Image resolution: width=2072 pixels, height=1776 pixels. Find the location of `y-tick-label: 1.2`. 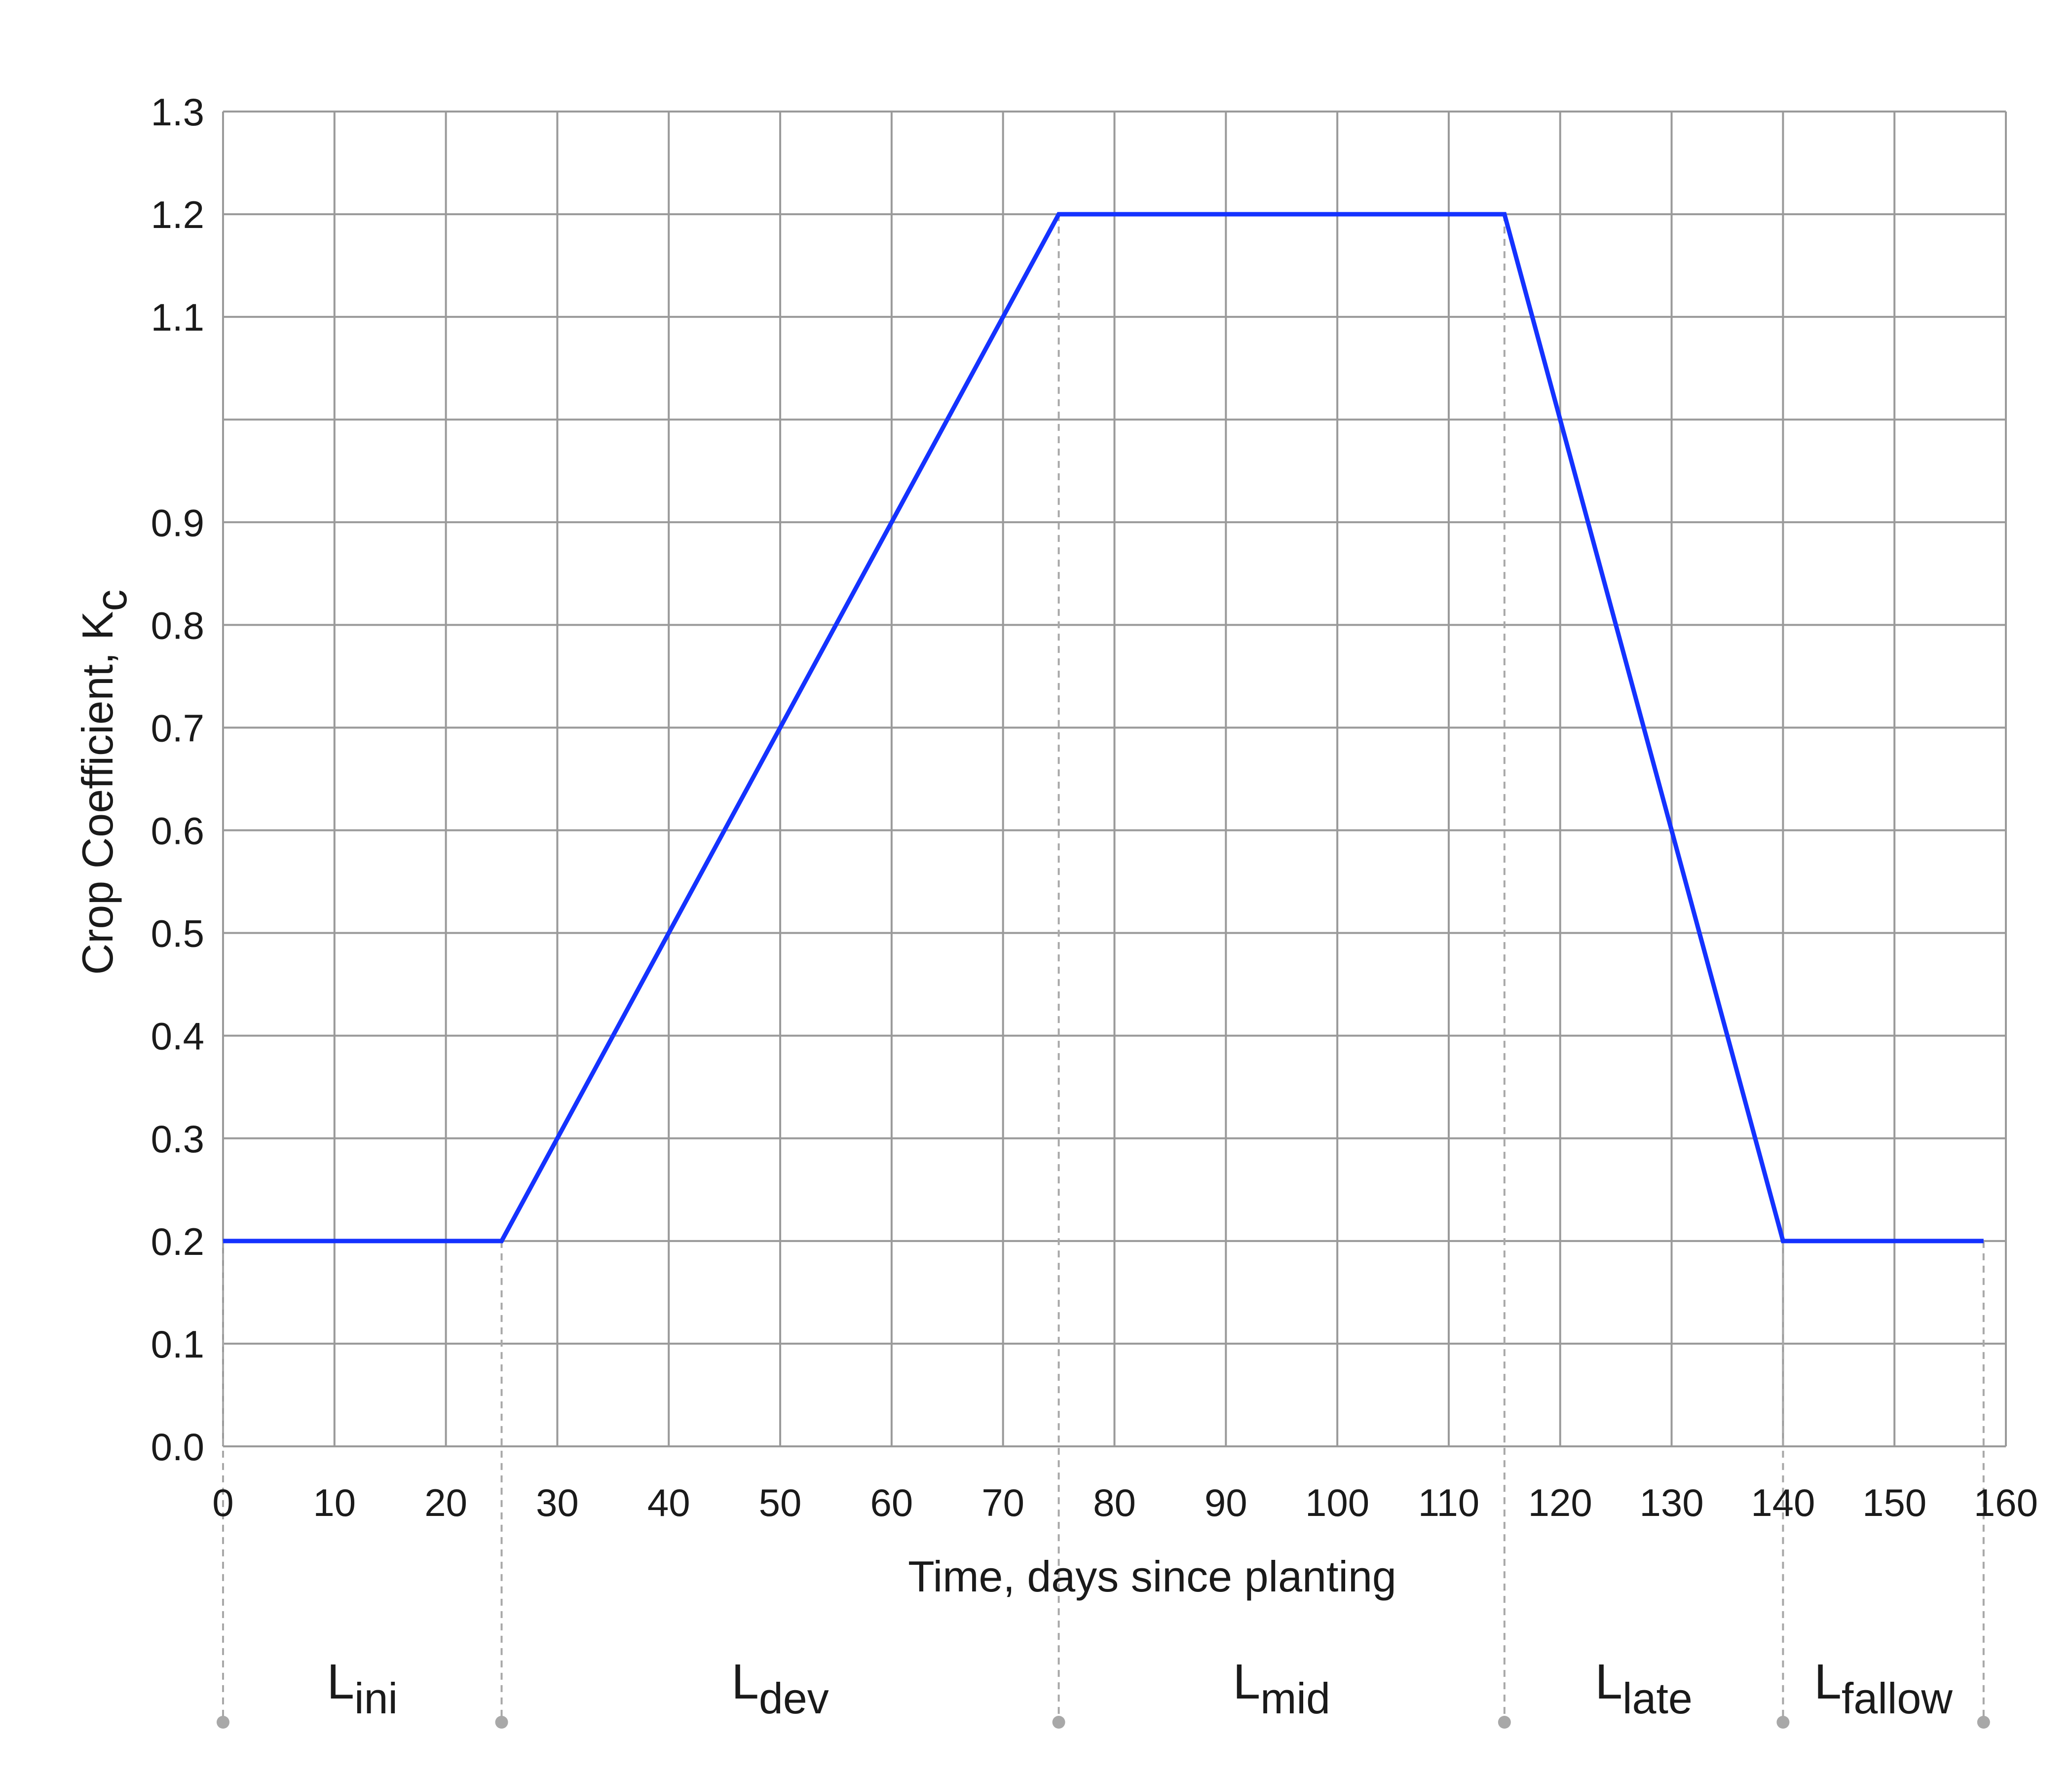

y-tick-label: 1.2 is located at coordinates (177, 214).